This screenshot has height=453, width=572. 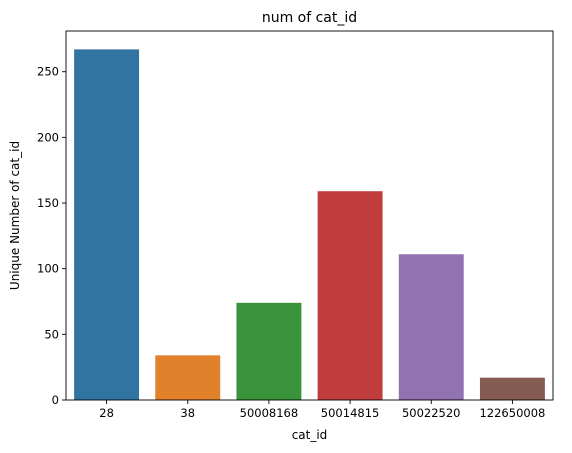 I want to click on x-tick-label: 122650008, so click(x=512, y=413).